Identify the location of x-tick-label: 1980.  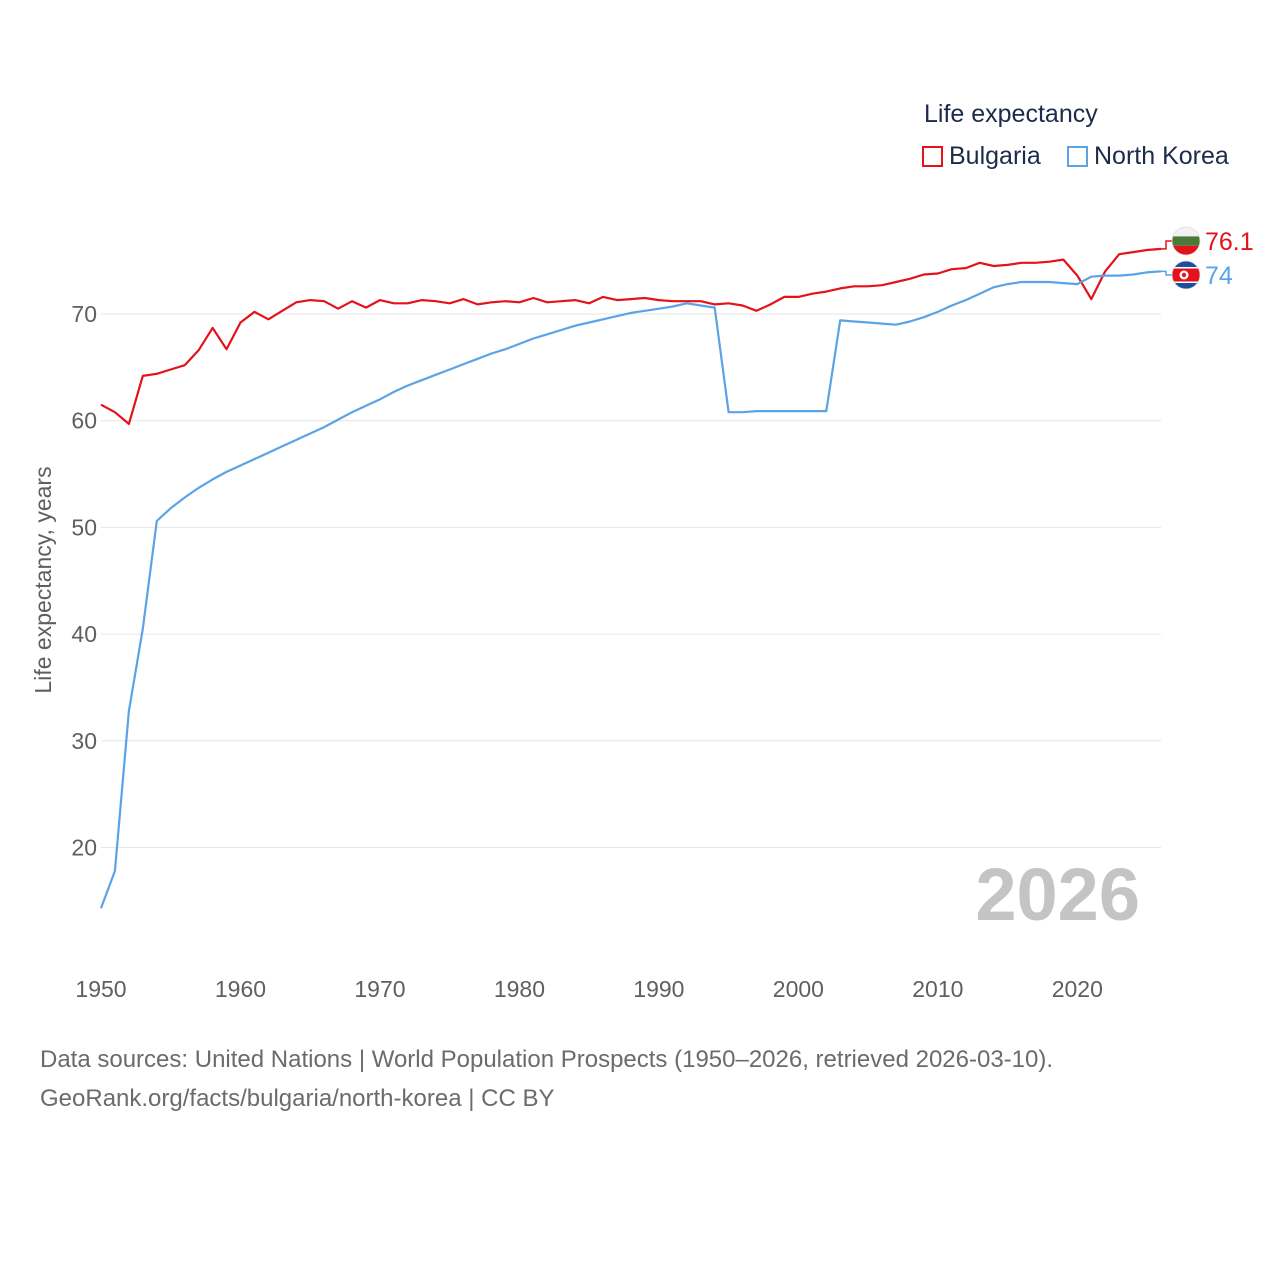
(519, 989).